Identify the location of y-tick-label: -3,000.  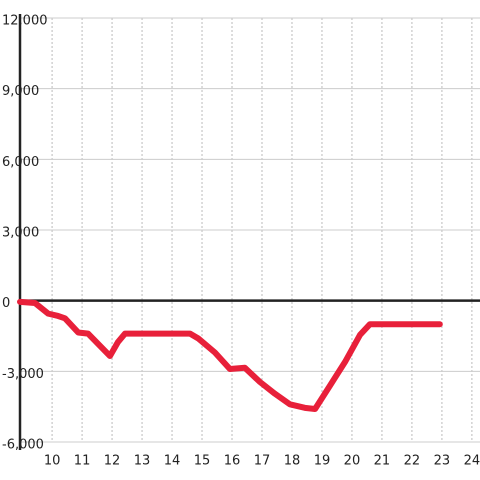
(23, 374).